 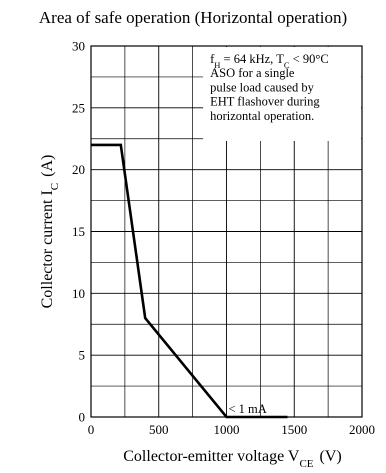 What do you see at coordinates (50, 232) in the screenshot?
I see `y-axis-label: Collector current IC(A)` at bounding box center [50, 232].